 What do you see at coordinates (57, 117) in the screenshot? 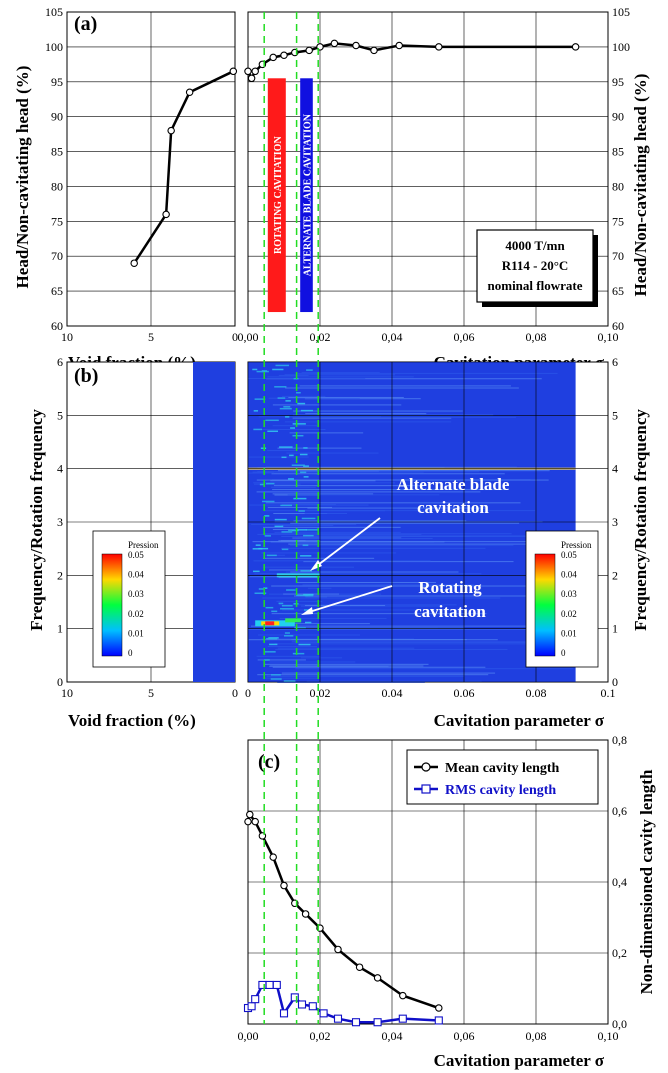
I see `tick-label: 90` at bounding box center [57, 117].